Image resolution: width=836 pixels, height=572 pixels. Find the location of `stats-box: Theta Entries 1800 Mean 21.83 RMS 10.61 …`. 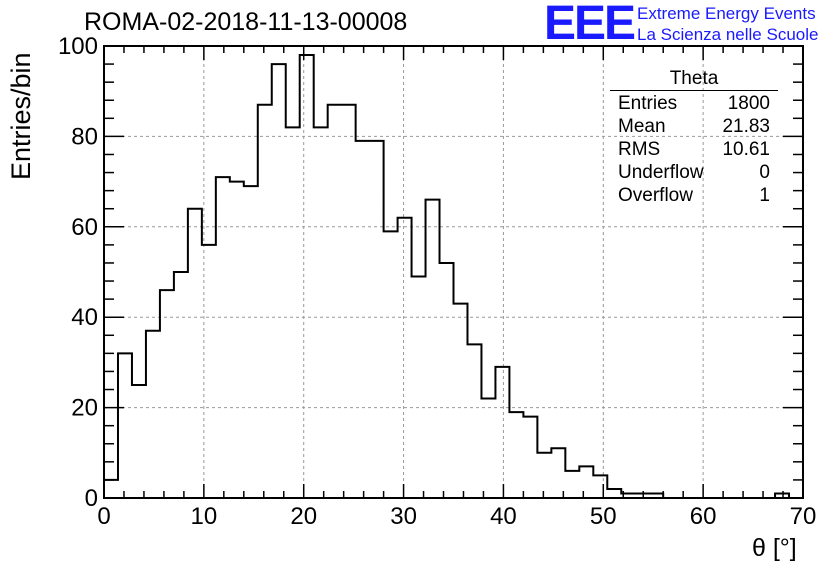

stats-box: Theta Entries 1800 Mean 21.83 RMS 10.61 … is located at coordinates (694, 137).